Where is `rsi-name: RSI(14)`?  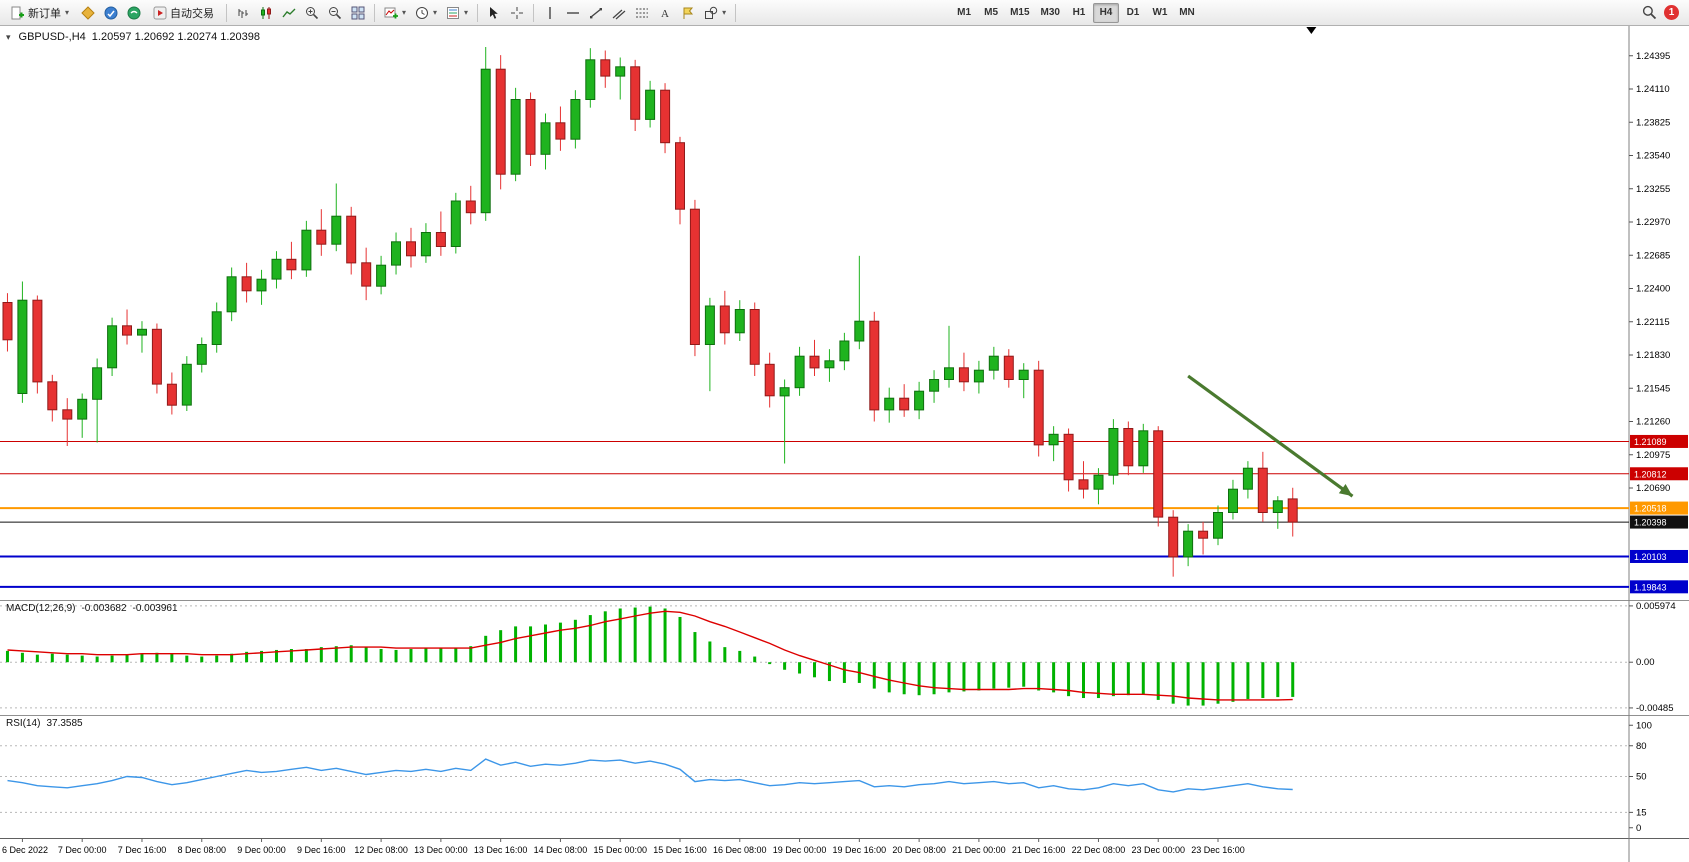
rsi-name: RSI(14) is located at coordinates (23, 723).